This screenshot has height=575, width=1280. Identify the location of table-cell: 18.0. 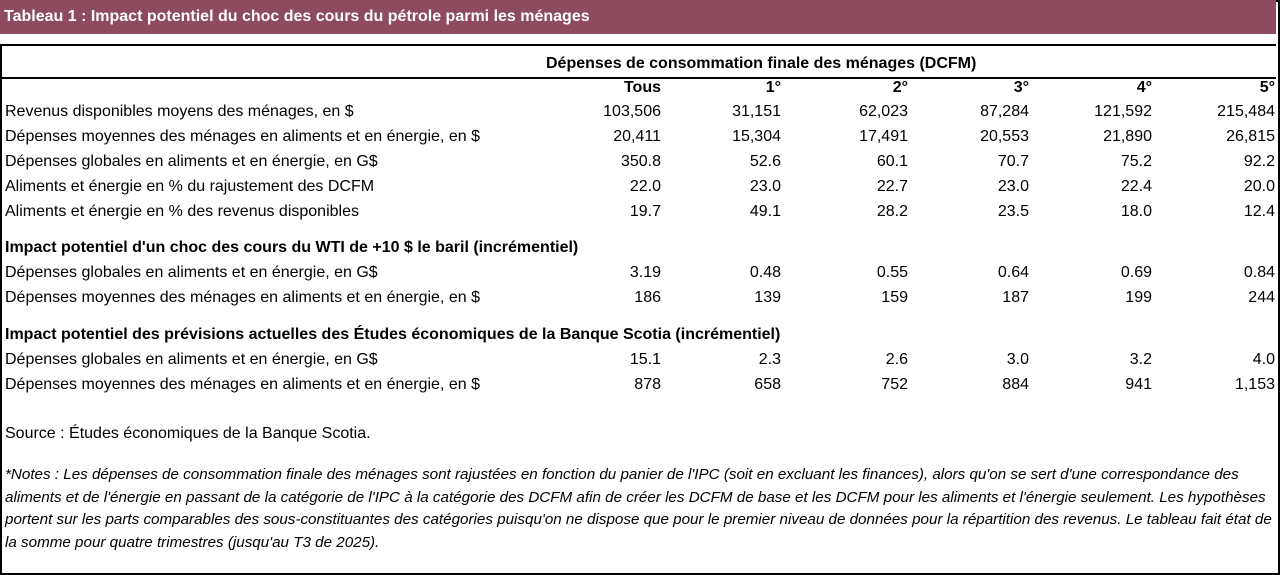
(1136, 211).